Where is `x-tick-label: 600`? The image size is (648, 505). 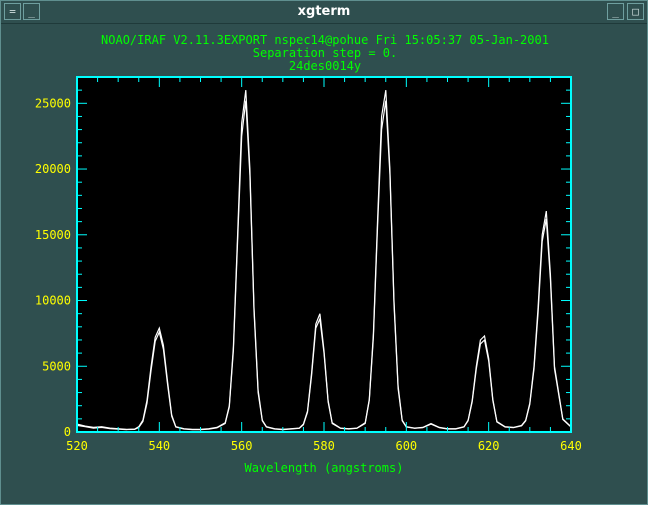 x-tick-label: 600 is located at coordinates (406, 446).